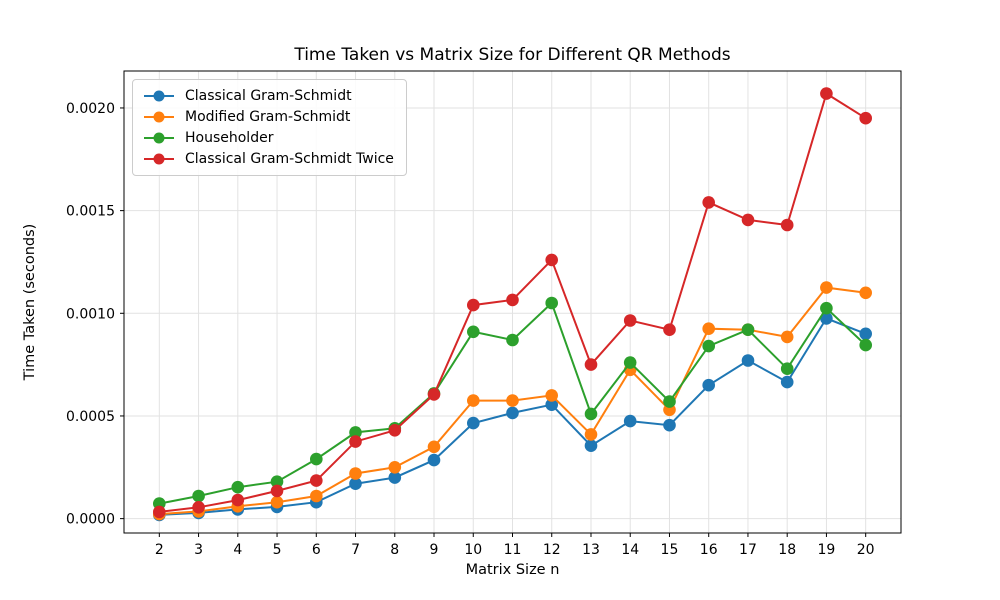 This screenshot has height=600, width=1000. What do you see at coordinates (90, 520) in the screenshot?
I see `y-tick-label: 0.0000` at bounding box center [90, 520].